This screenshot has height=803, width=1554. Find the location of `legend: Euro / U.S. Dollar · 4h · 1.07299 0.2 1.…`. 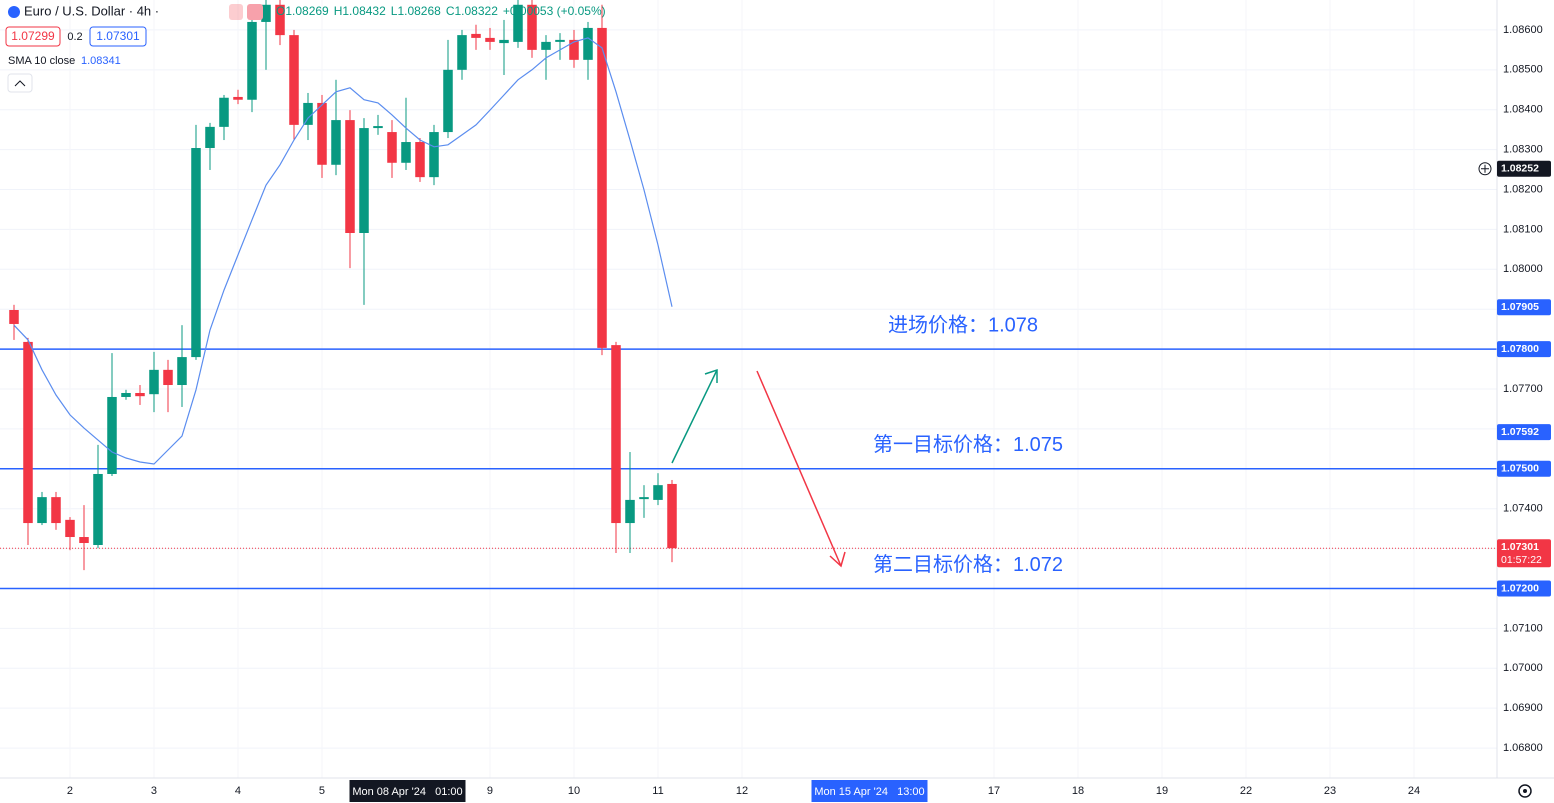

legend: Euro / U.S. Dollar · 4h · 1.07299 0.2 1.… is located at coordinates (134, 48).